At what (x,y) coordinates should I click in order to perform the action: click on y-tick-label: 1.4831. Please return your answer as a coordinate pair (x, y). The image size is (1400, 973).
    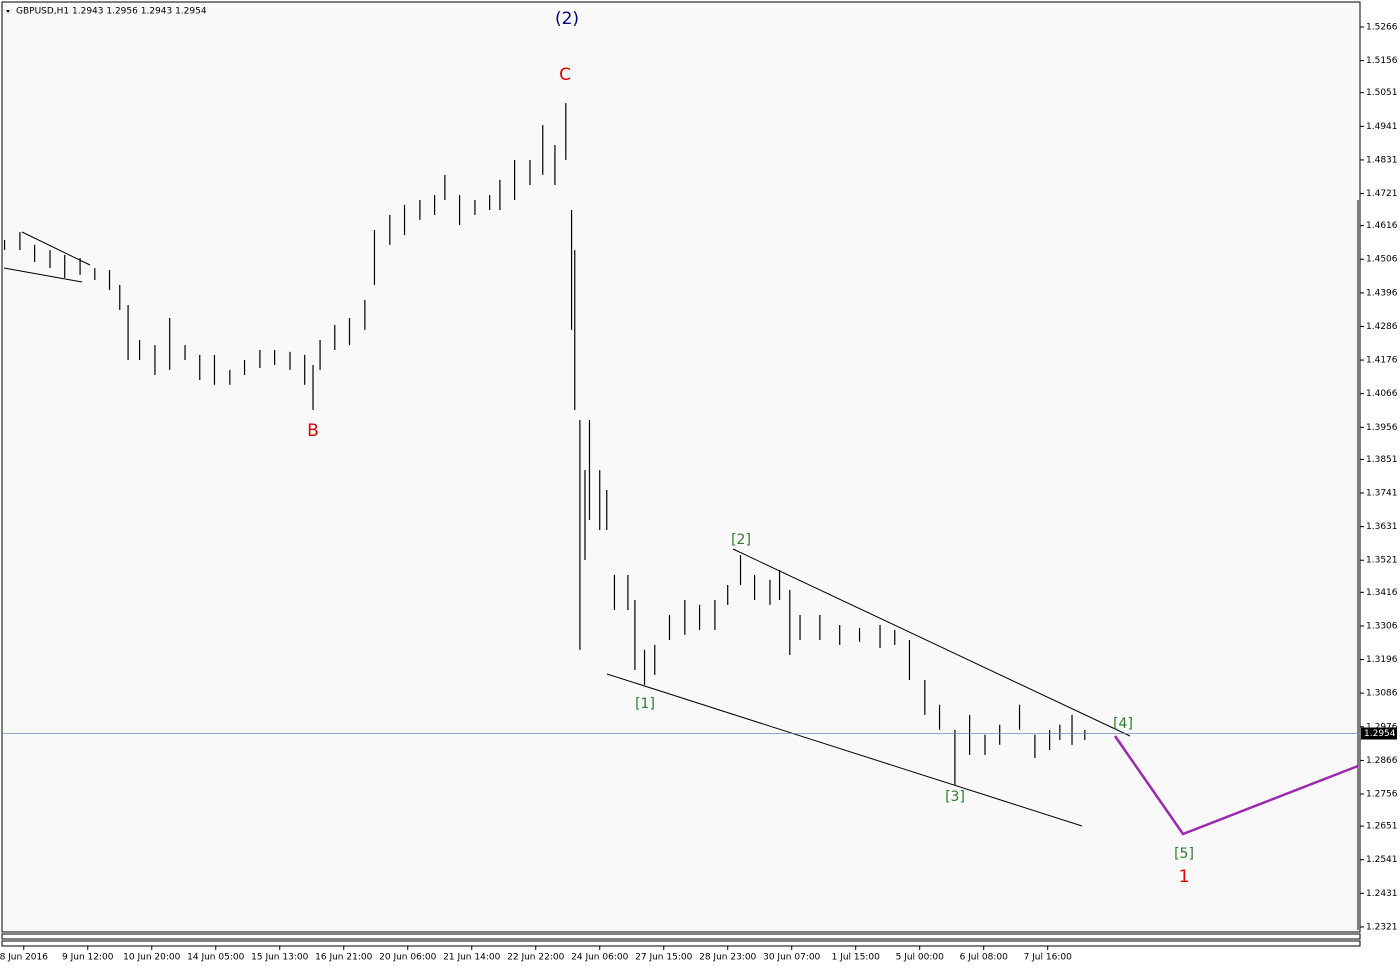
    Looking at the image, I should click on (1382, 160).